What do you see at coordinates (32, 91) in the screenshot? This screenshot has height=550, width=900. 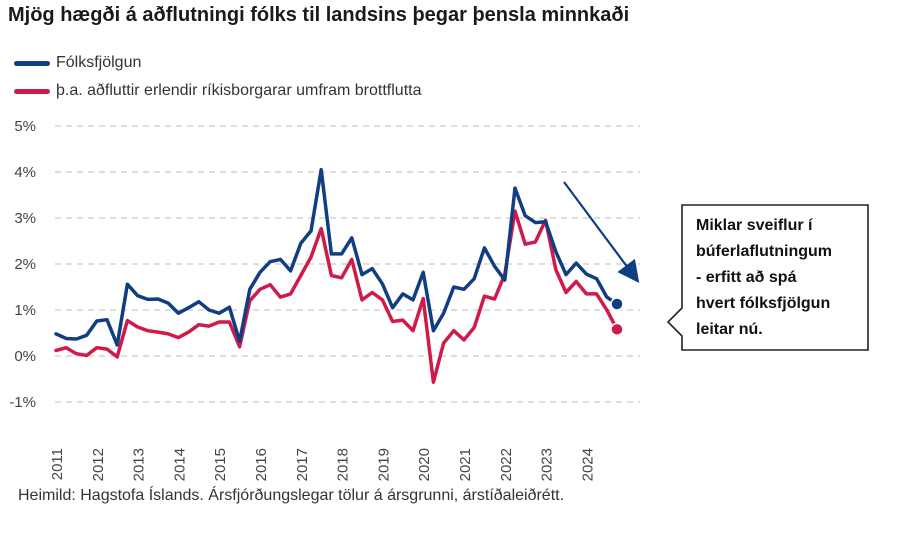 I see `legend-swatch-net-foreign-immigration` at bounding box center [32, 91].